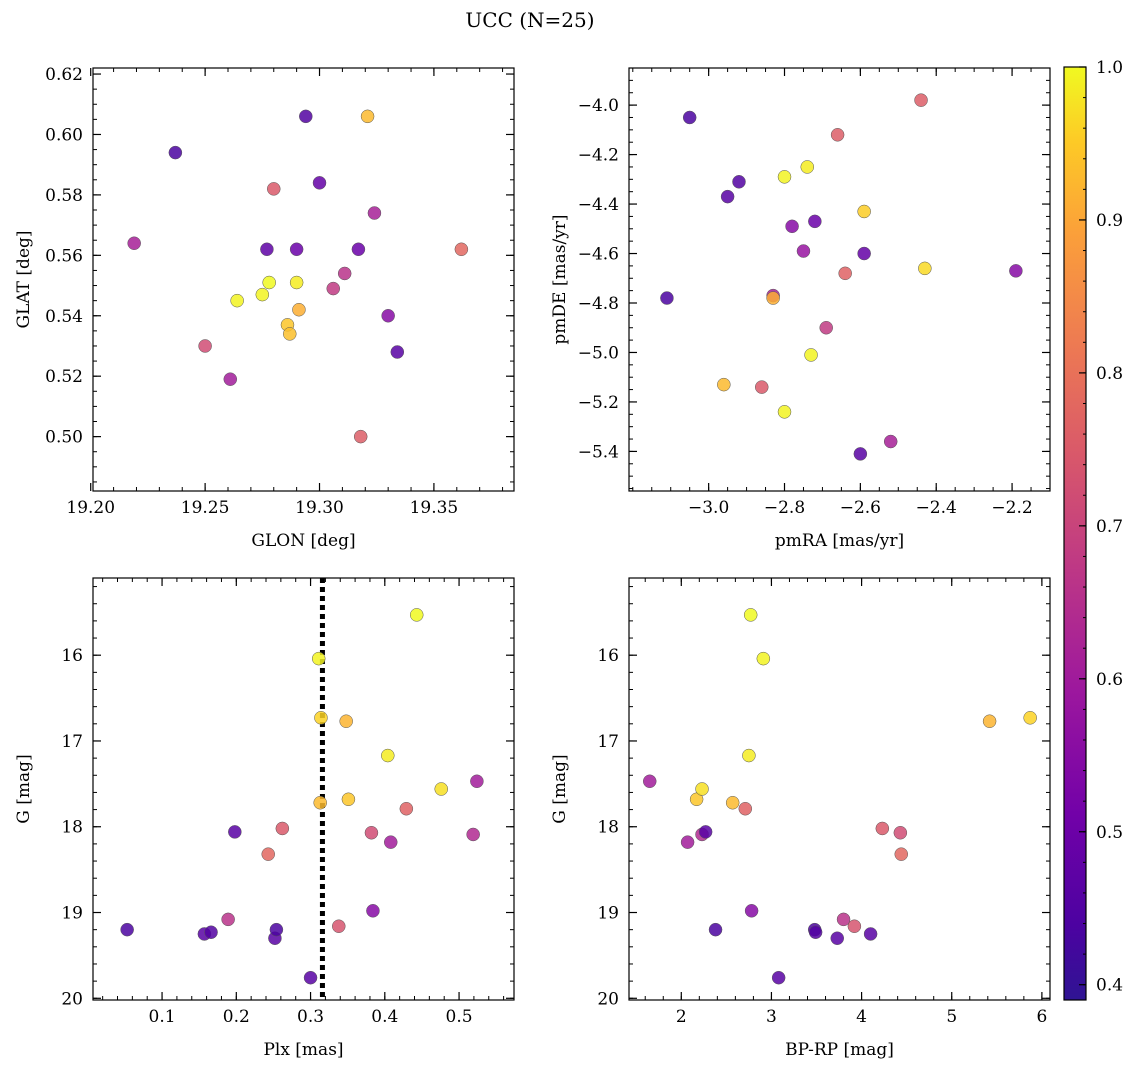 The height and width of the screenshot is (1067, 1136). Describe the element at coordinates (64, 135) in the screenshot. I see `y-tick-label: 0.60` at that location.